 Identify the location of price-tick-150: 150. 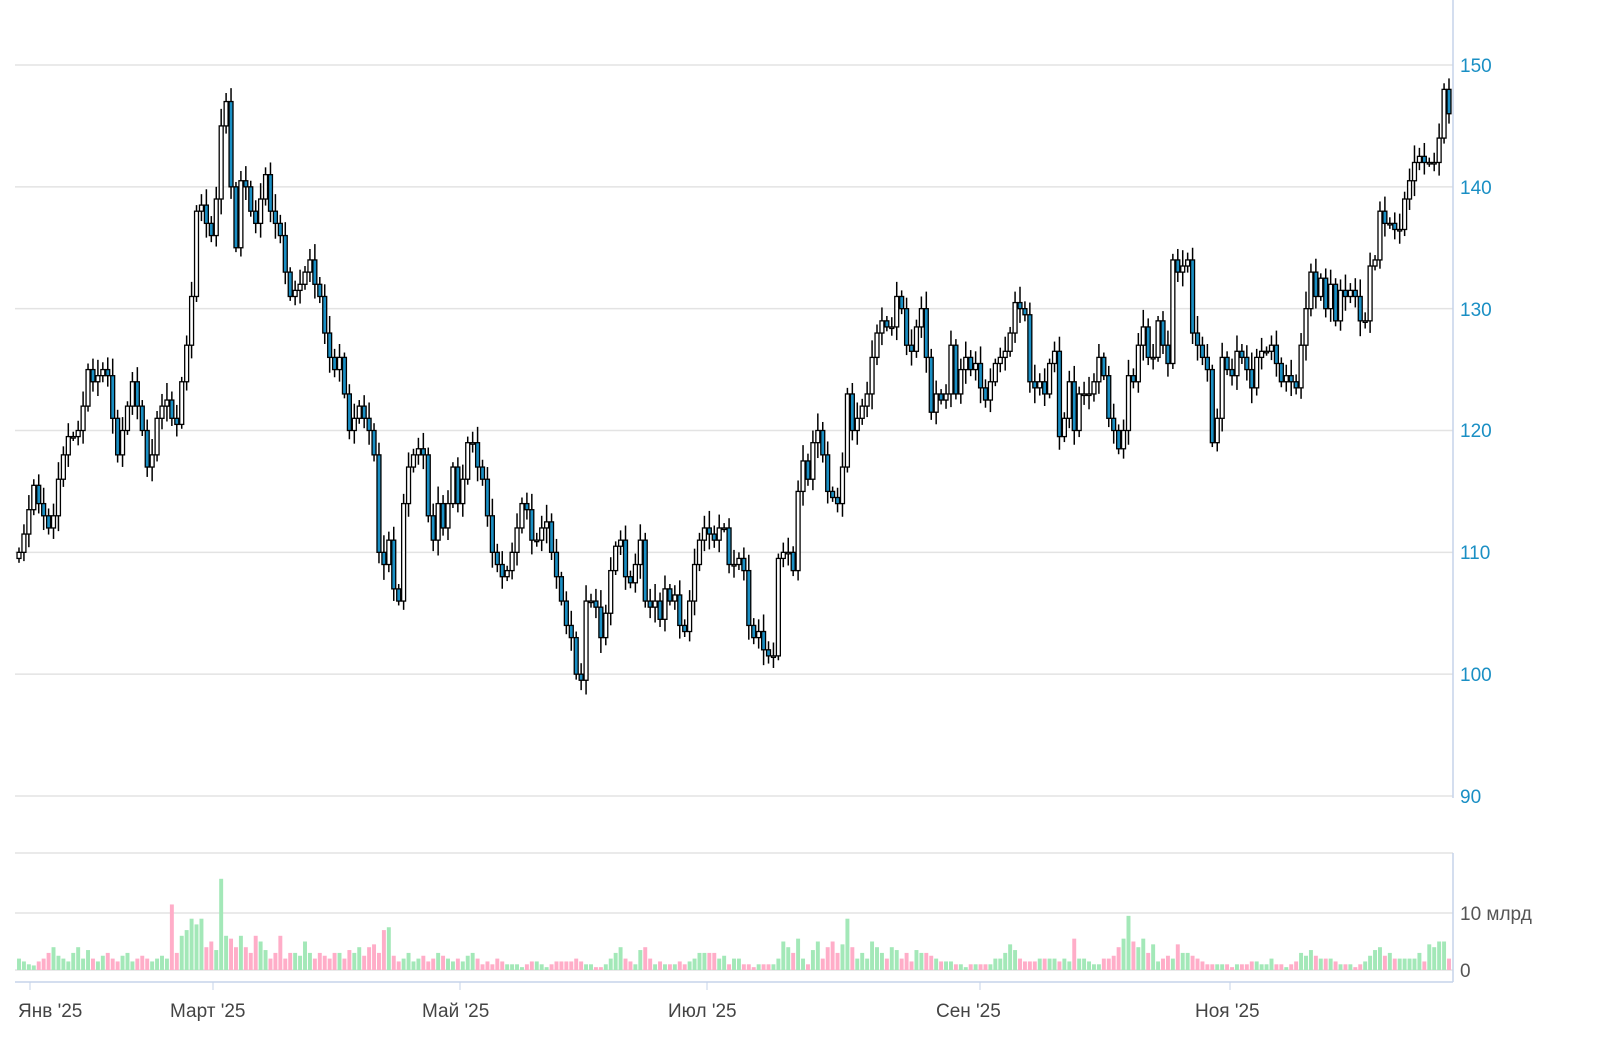
(1476, 66).